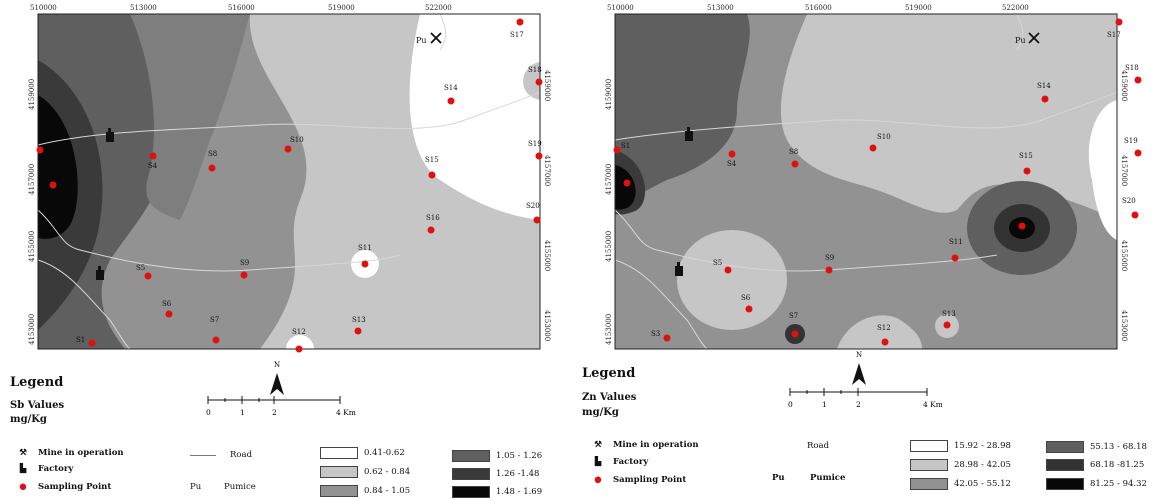 The width and height of the screenshot is (1154, 500). What do you see at coordinates (732, 164) in the screenshot?
I see `zn-point-label: S4` at bounding box center [732, 164].